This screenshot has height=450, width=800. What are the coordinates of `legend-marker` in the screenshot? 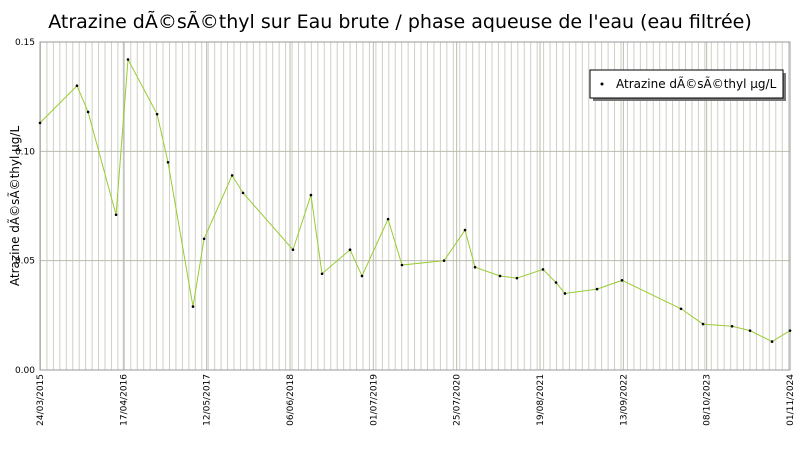 It's located at (602, 84).